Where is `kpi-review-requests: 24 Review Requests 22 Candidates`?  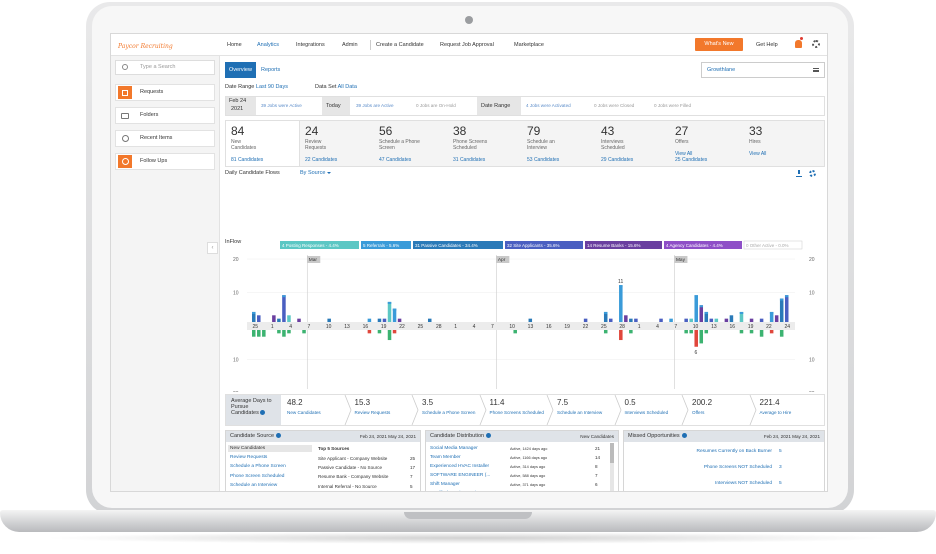
kpi-review-requests: 24 Review Requests 22 Candidates is located at coordinates (337, 143).